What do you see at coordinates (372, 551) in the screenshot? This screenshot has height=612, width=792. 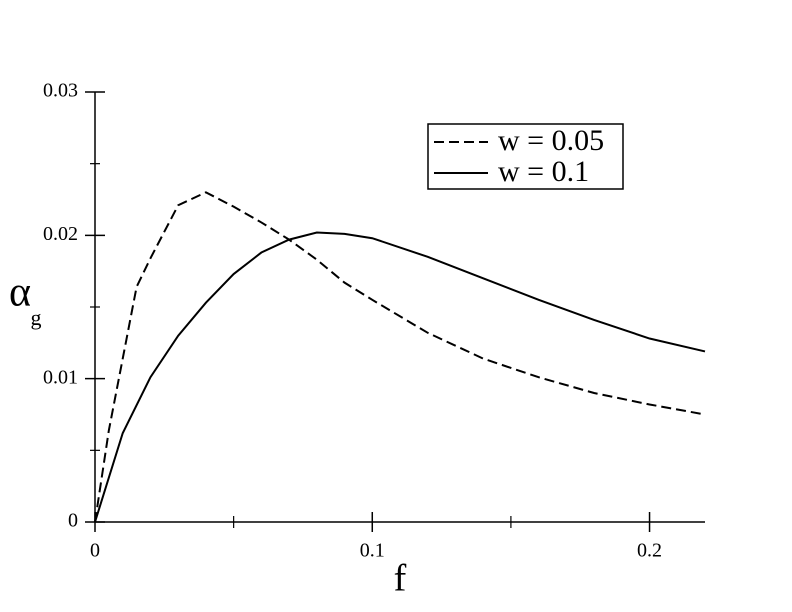 I see `x-tick-label: 0.1` at bounding box center [372, 551].